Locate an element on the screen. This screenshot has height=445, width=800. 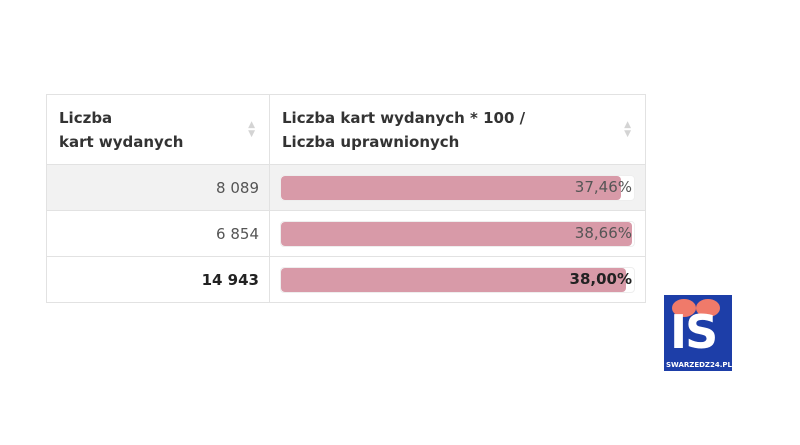
table-row-total: 14 943 38,00% is located at coordinates (346, 279).